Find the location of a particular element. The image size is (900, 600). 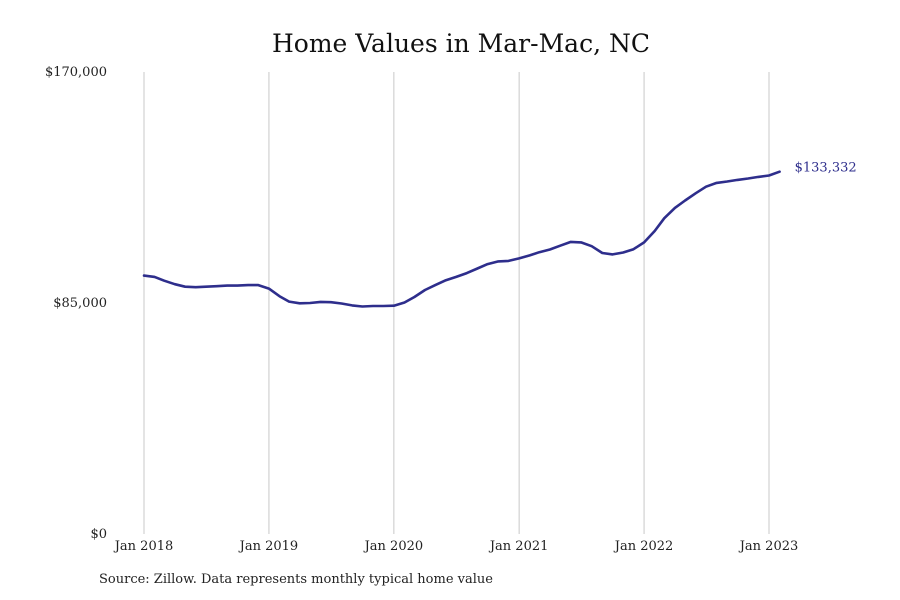

x-tick-label: Jan 2021 is located at coordinates (518, 546).